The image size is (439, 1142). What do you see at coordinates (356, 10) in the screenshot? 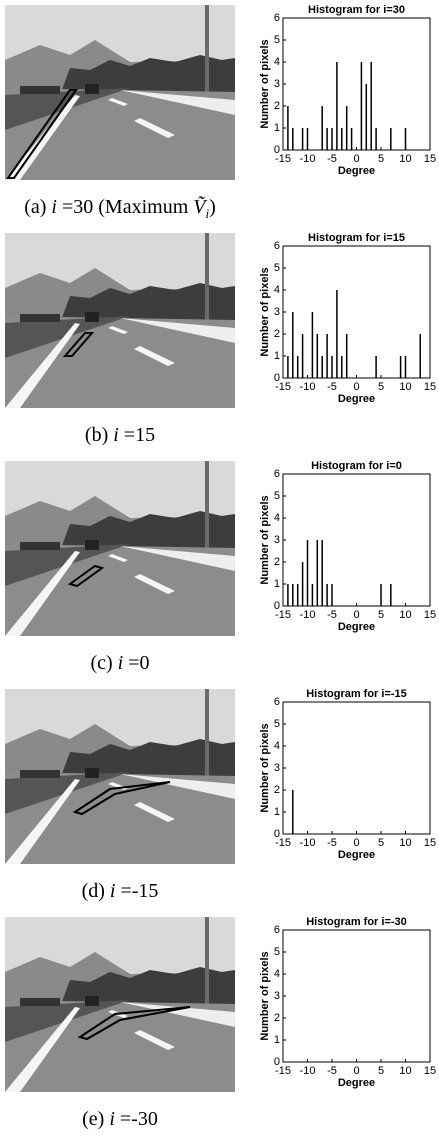
I see `chart-title: Histogram for i=30` at bounding box center [356, 10].